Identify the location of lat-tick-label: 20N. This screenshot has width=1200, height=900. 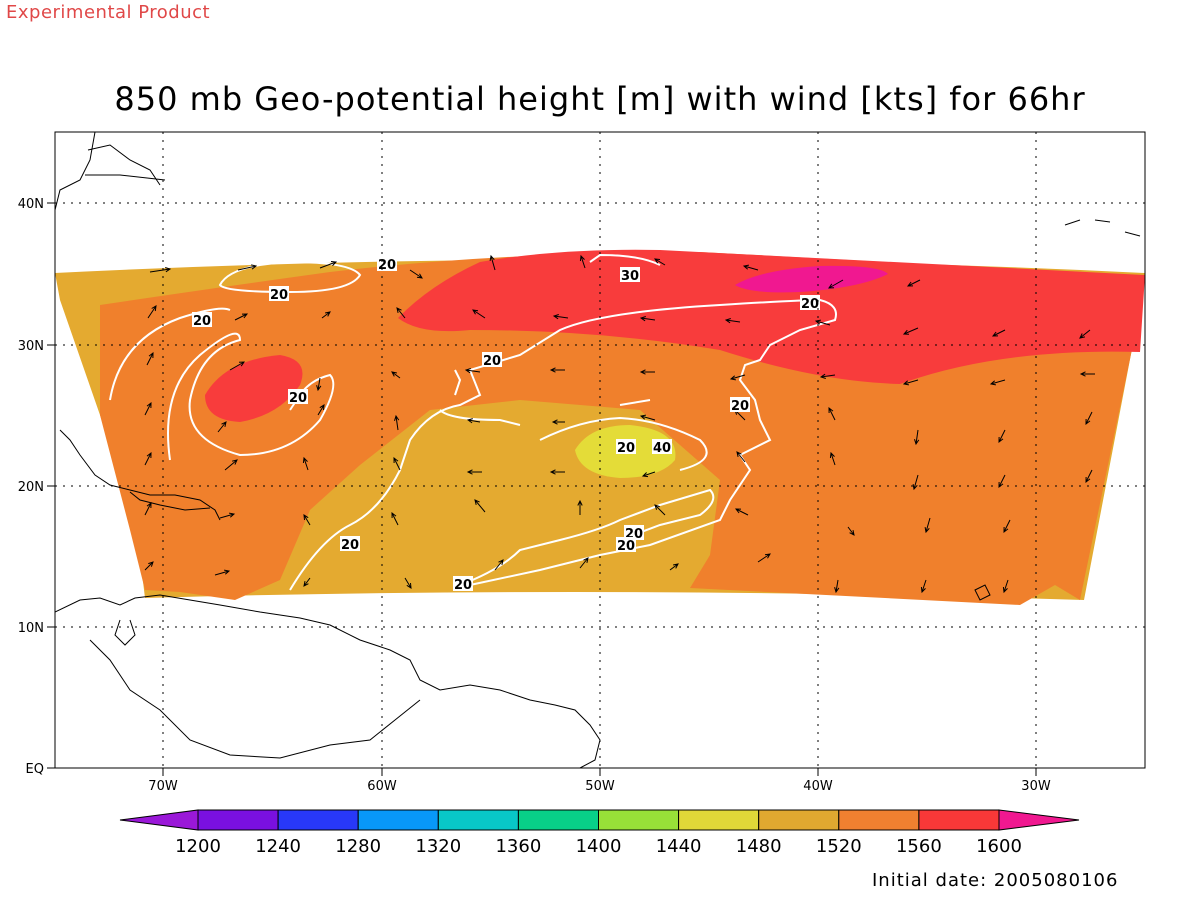
(31, 487).